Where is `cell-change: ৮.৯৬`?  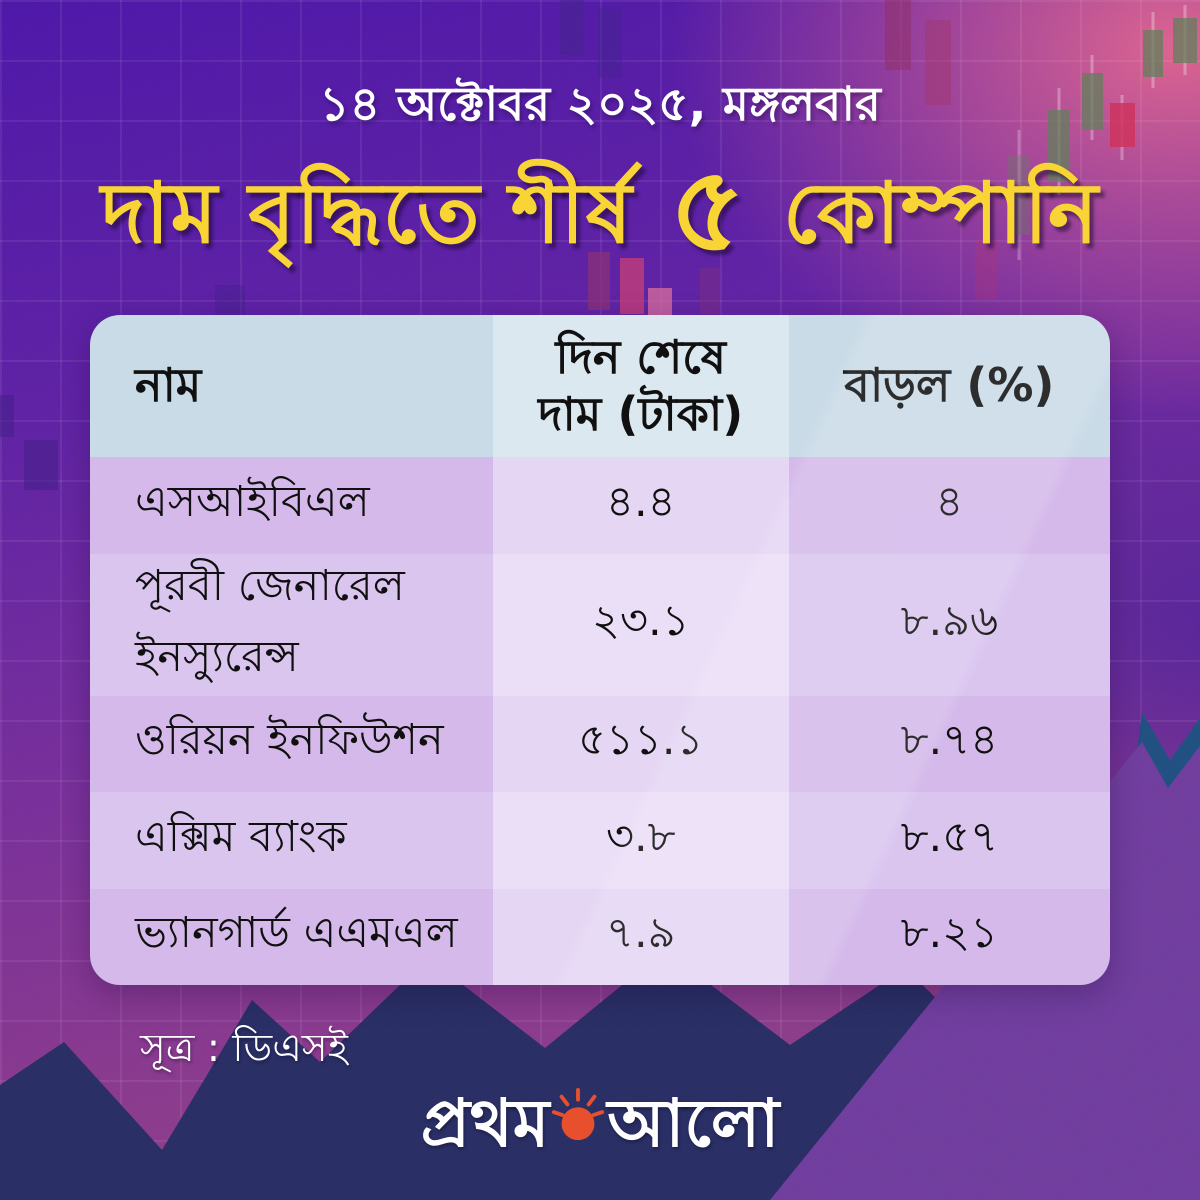
cell-change: ৮.৯৬ is located at coordinates (949, 624).